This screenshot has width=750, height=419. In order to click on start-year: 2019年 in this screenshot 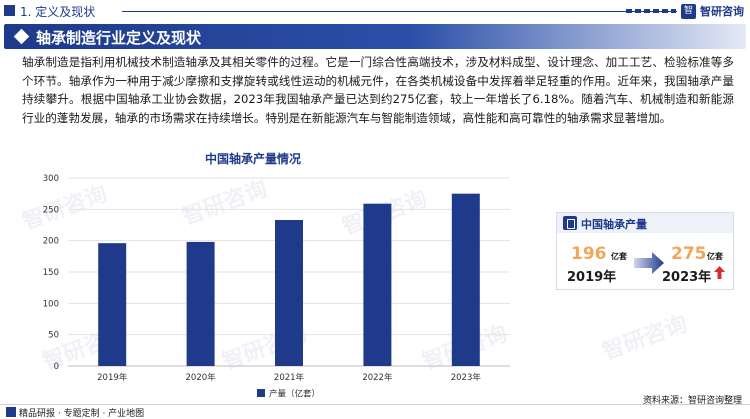, I will do `click(592, 277)`.